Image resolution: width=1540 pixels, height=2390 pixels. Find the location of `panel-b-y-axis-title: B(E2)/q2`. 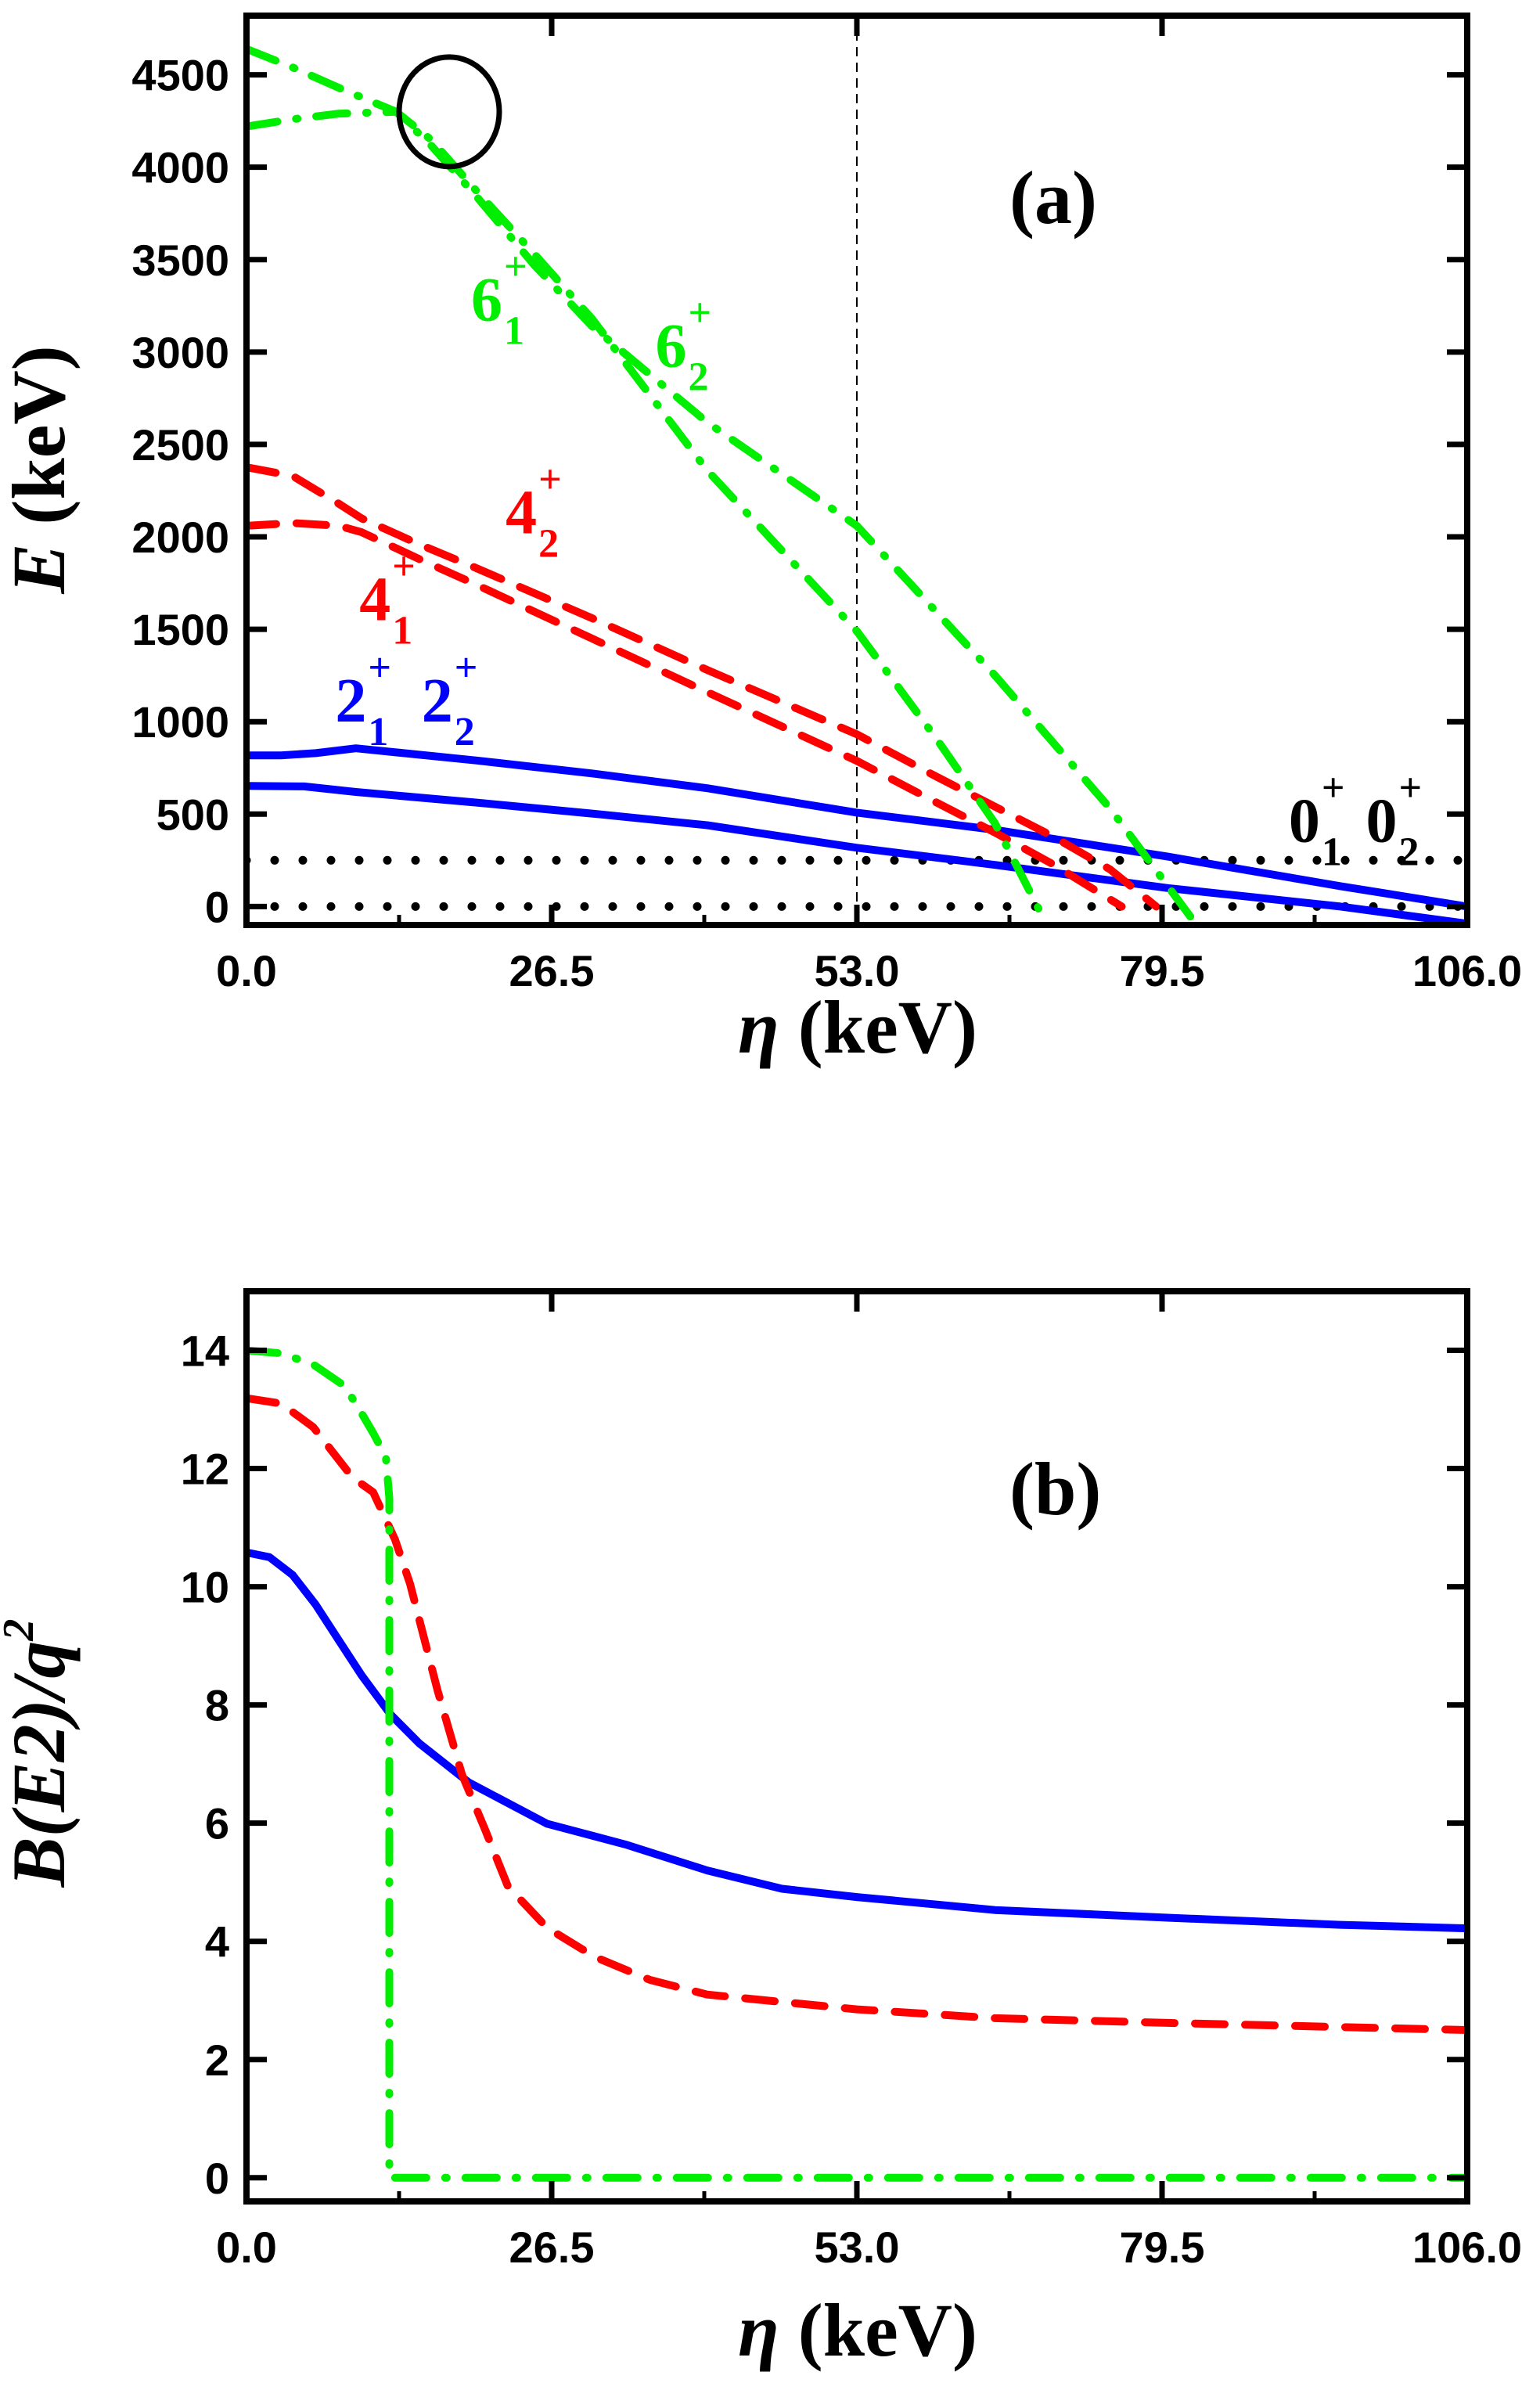

panel-b-y-axis-title: B(E2)/q2 is located at coordinates (40, 1753).